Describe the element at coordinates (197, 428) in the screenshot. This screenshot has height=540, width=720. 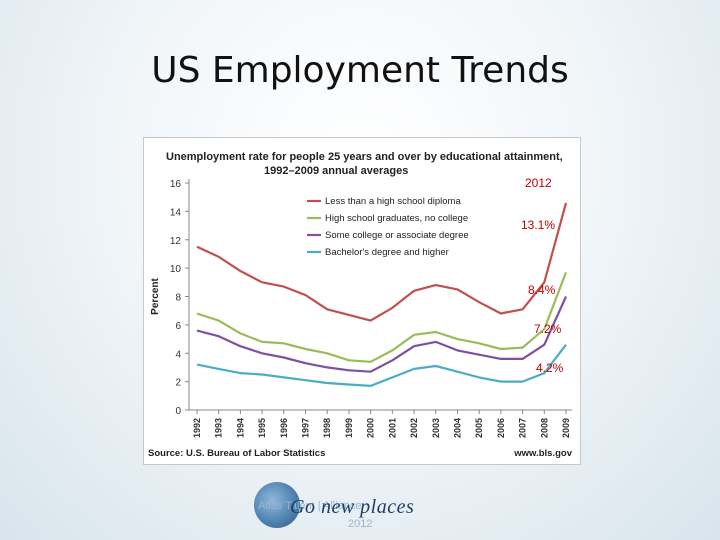
I see `x-tick-label-1992: 1992` at that location.